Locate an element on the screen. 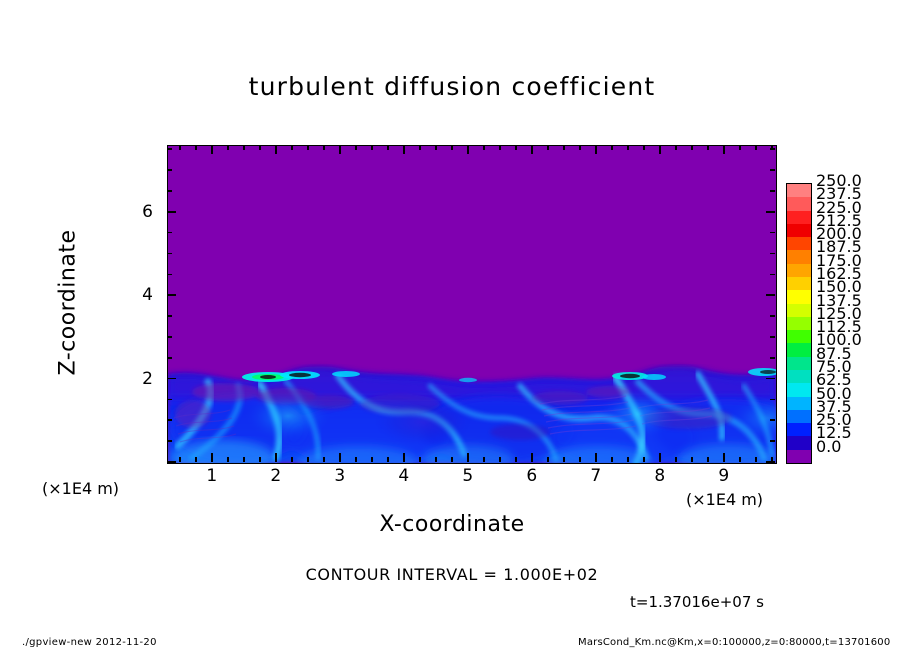  colorbar-value-label: 100.0 is located at coordinates (839, 340).